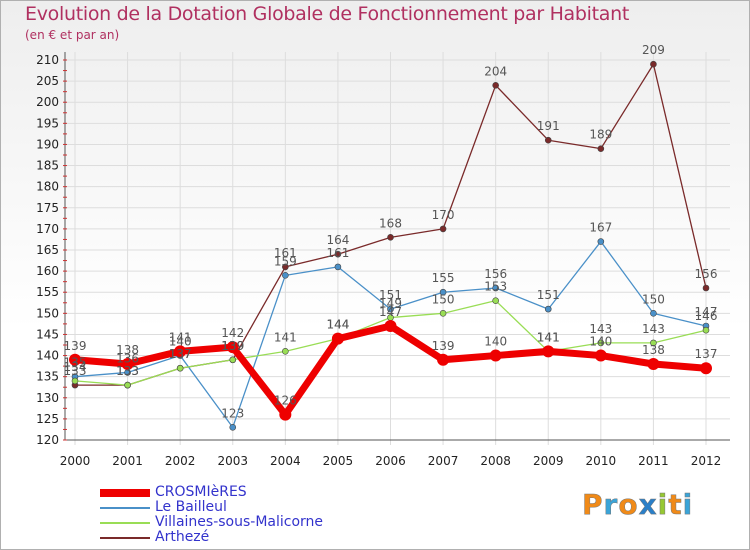 This screenshot has width=750, height=550. I want to click on data-label-2: 137, so click(180, 354).